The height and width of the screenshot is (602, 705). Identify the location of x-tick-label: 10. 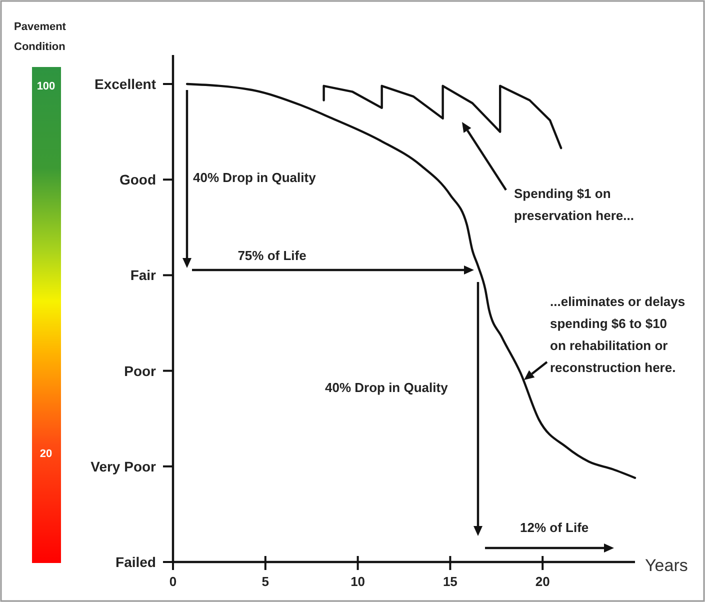
(358, 581).